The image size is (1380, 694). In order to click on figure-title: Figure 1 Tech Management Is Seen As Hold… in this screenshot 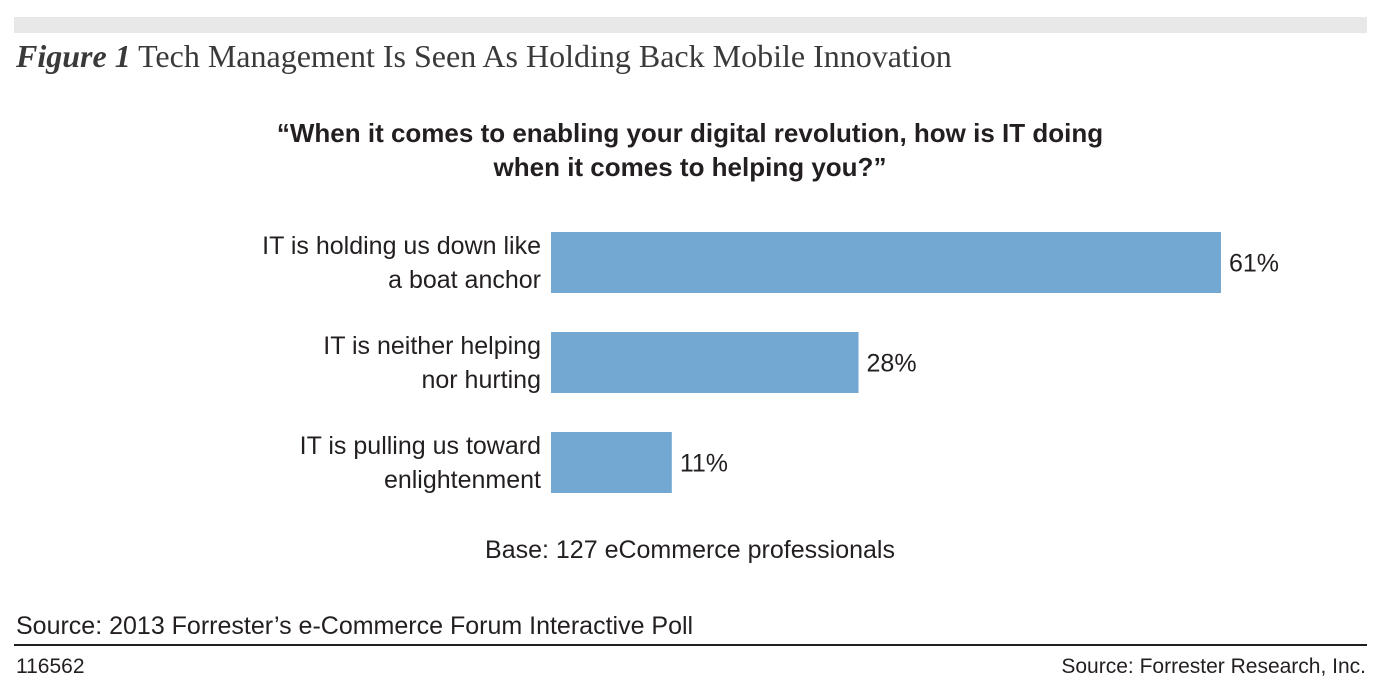, I will do `click(484, 56)`.